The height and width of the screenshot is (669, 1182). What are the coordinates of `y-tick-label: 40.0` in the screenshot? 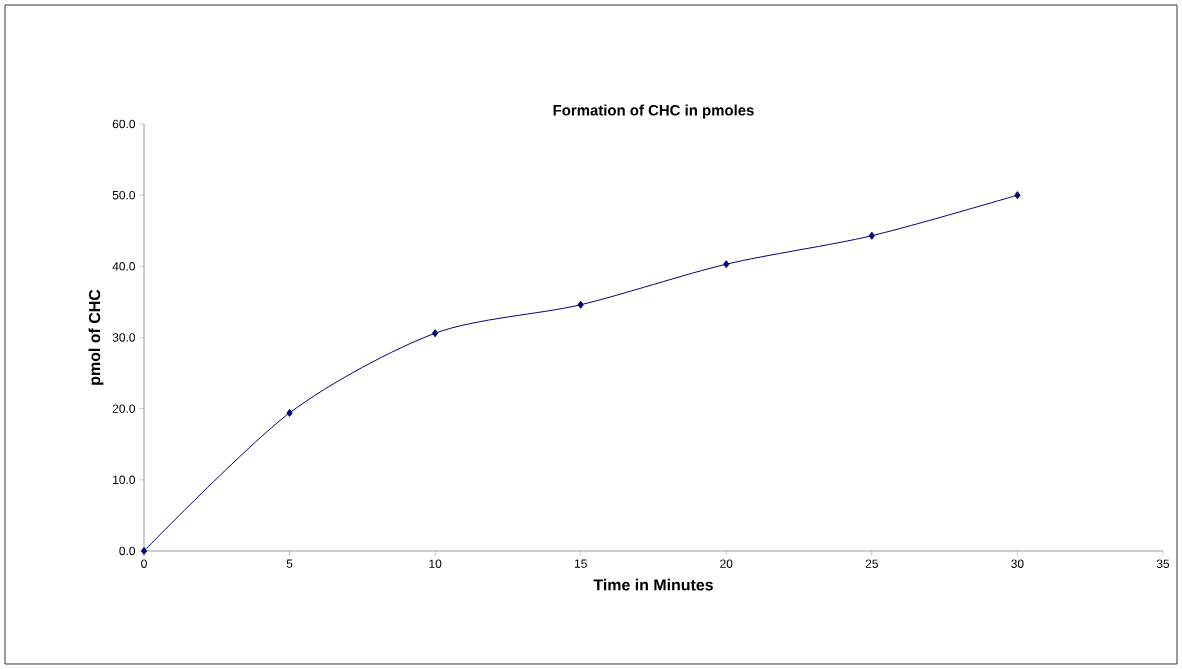 It's located at (124, 266).